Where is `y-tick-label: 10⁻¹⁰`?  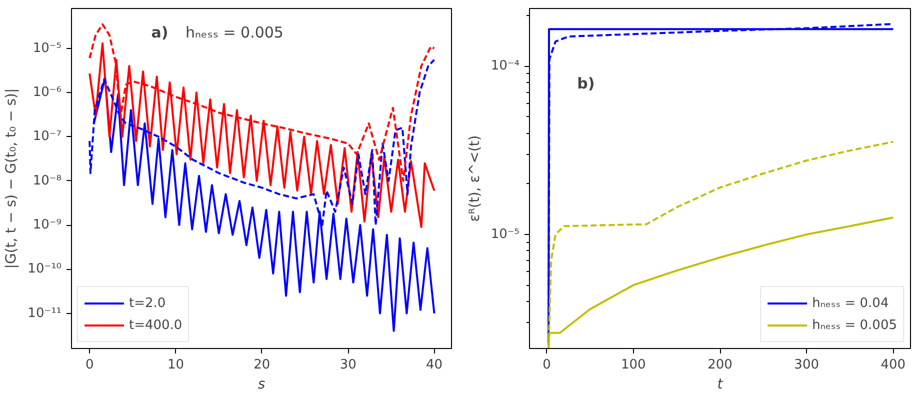
y-tick-label: 10⁻¹⁰ is located at coordinates (45, 269).